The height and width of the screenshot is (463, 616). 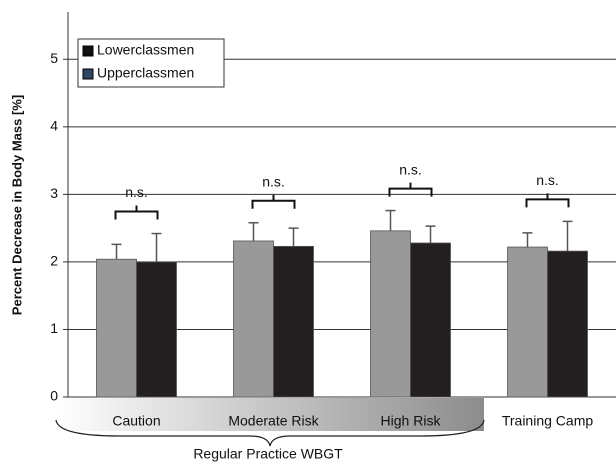 I want to click on group-band, so click(x=270, y=414).